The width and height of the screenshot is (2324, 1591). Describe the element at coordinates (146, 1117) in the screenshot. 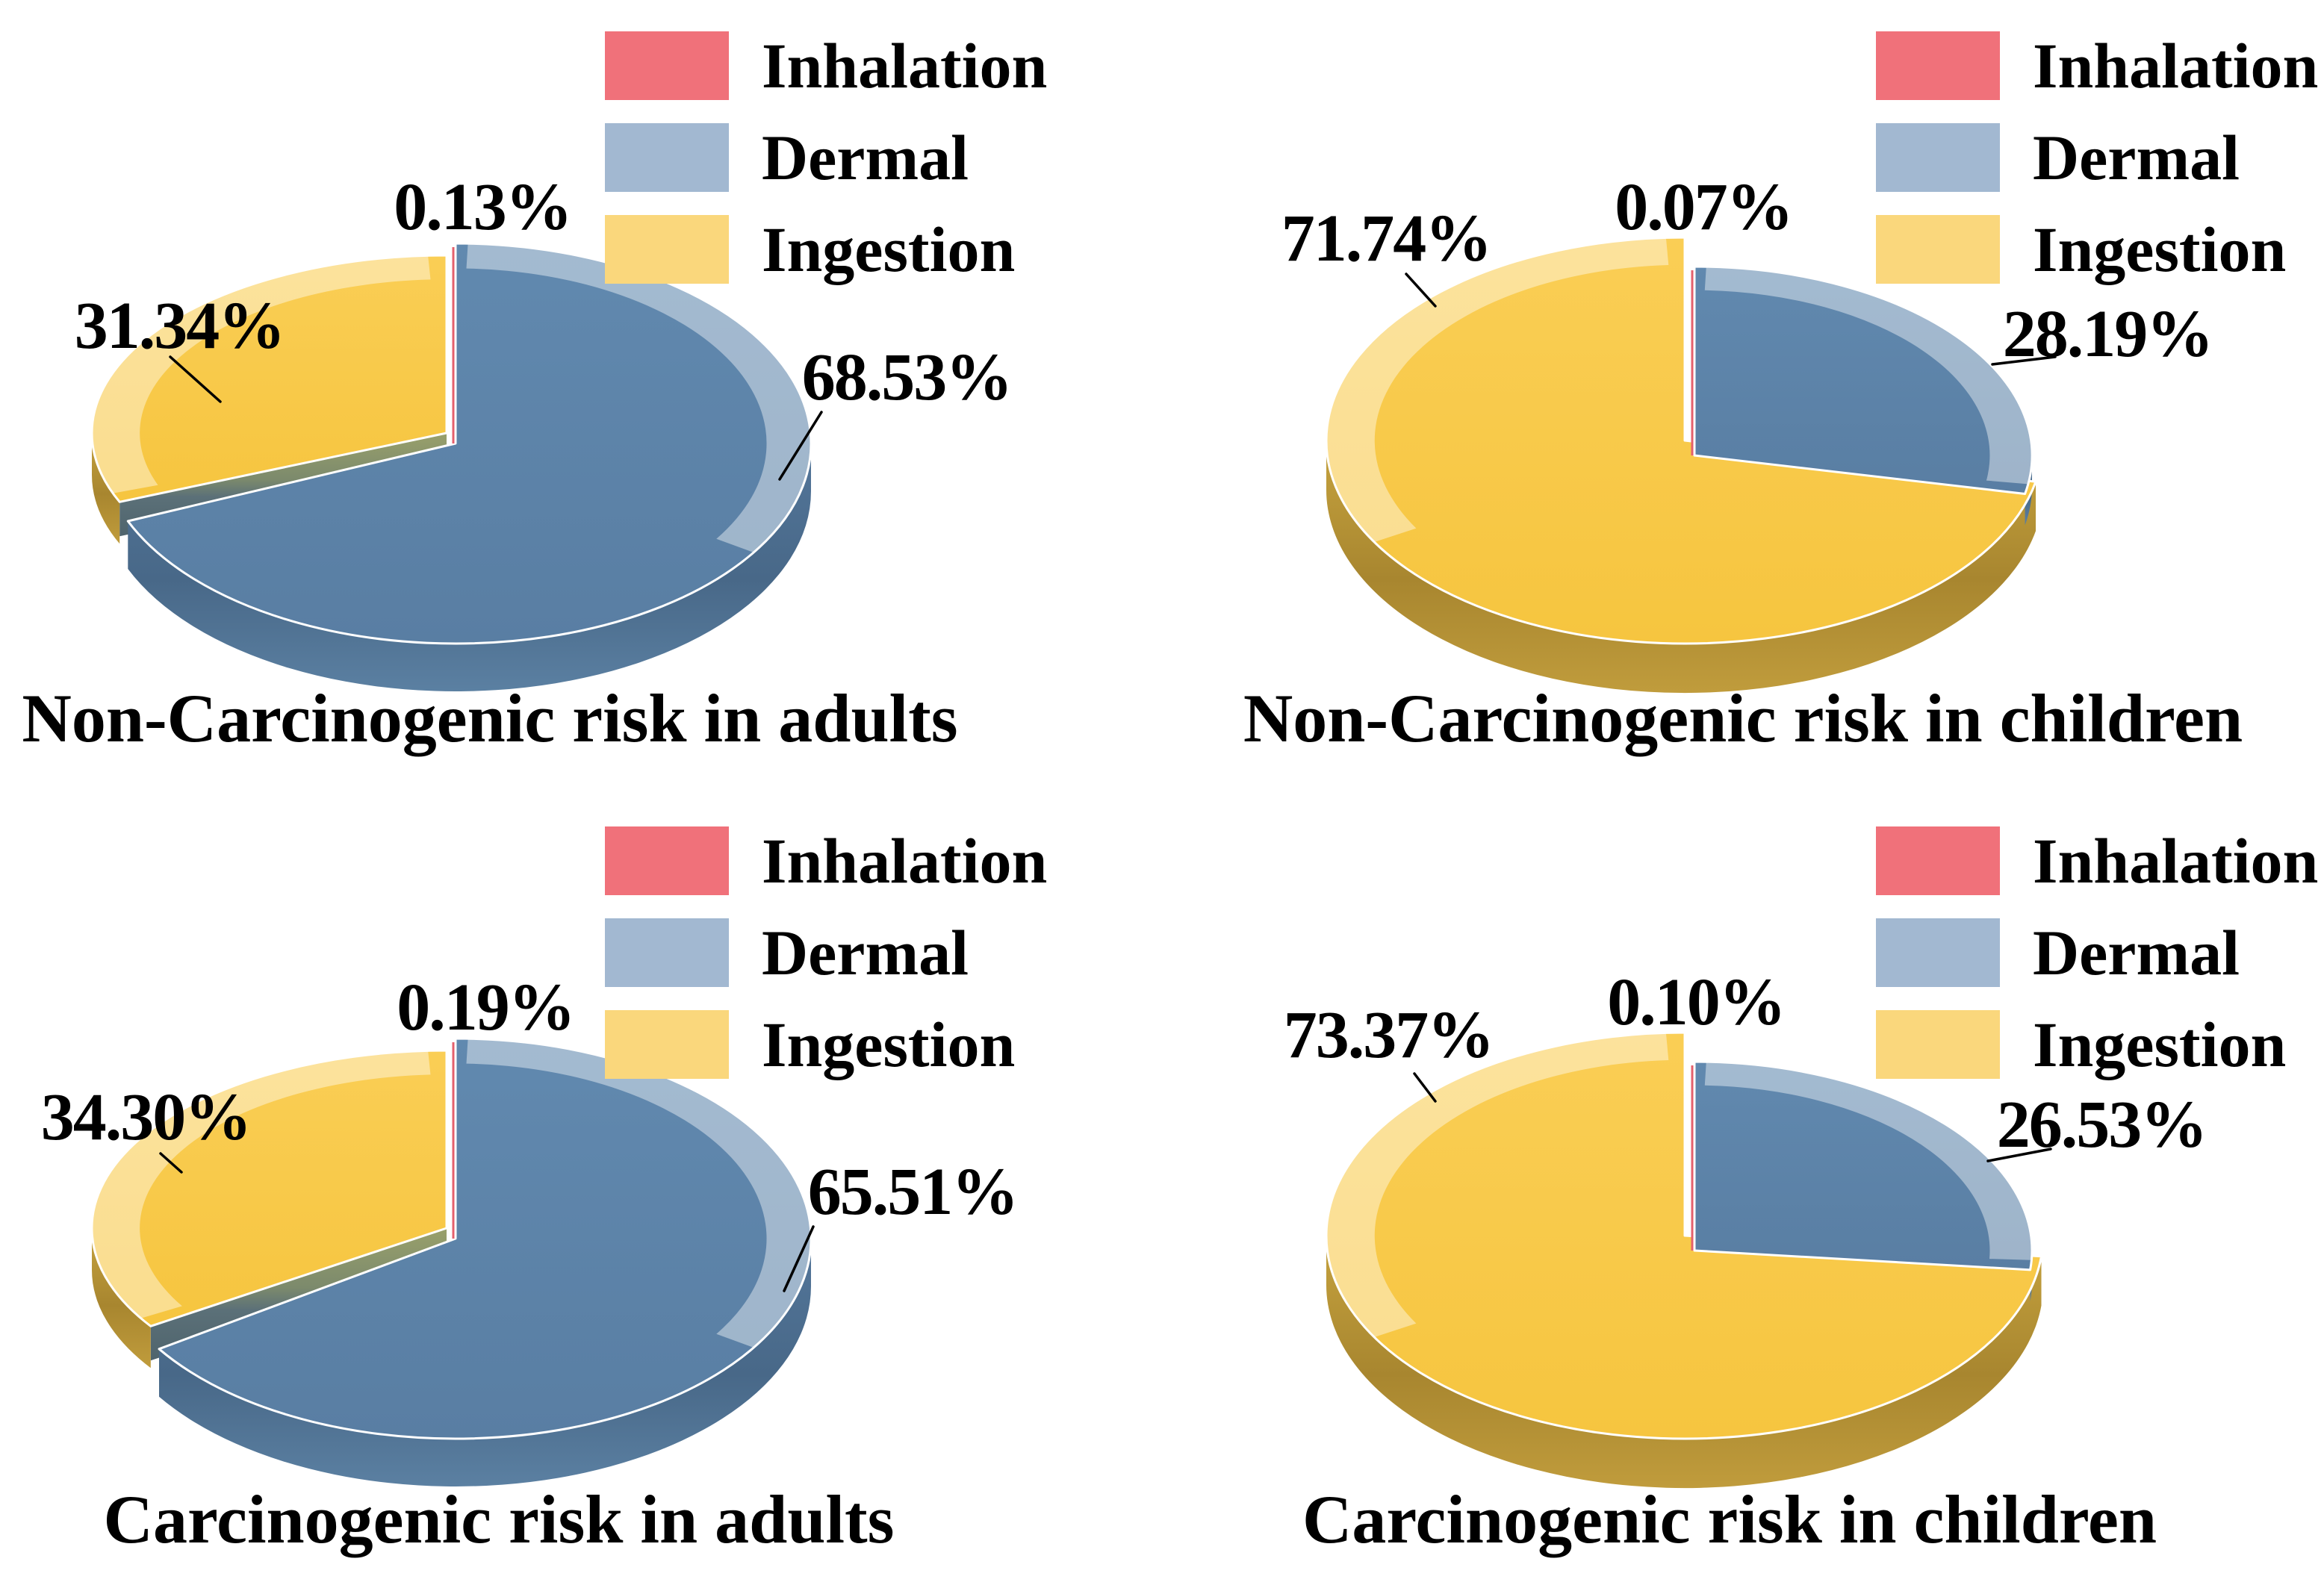

I see `label-ingestion-pct: 34.30%` at that location.